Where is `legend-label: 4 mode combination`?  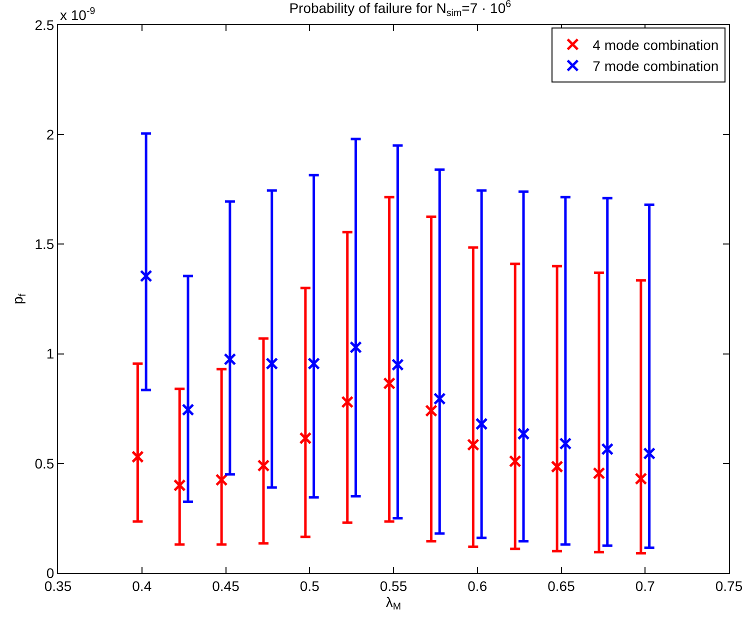
legend-label: 4 mode combination is located at coordinates (655, 44).